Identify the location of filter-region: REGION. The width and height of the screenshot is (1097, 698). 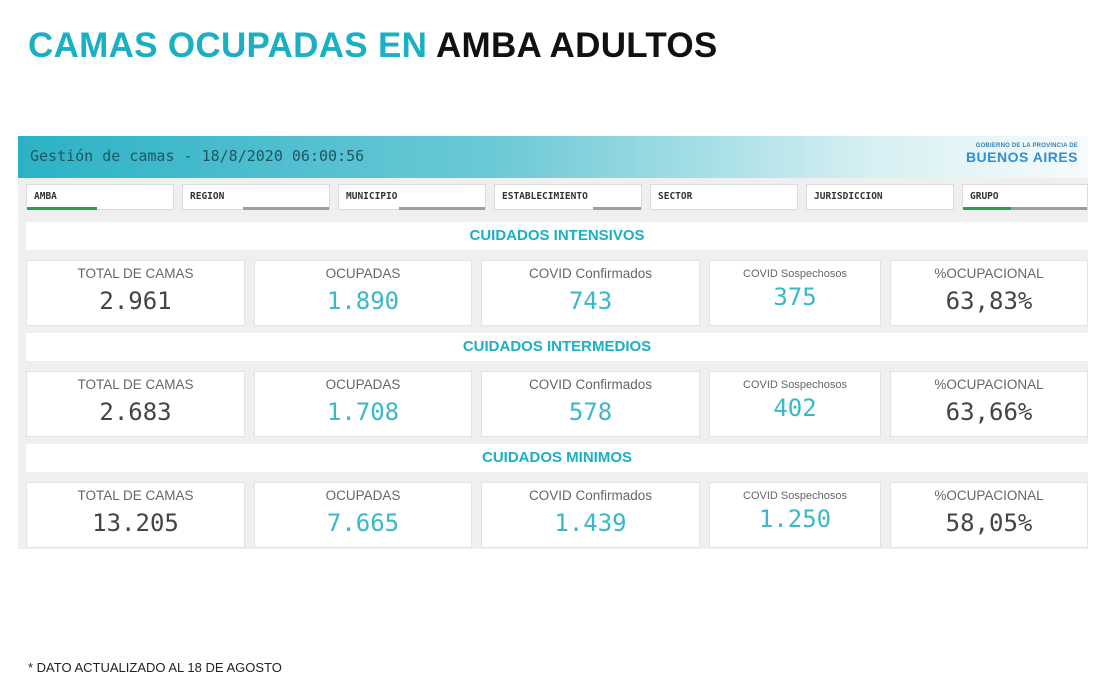
(256, 197).